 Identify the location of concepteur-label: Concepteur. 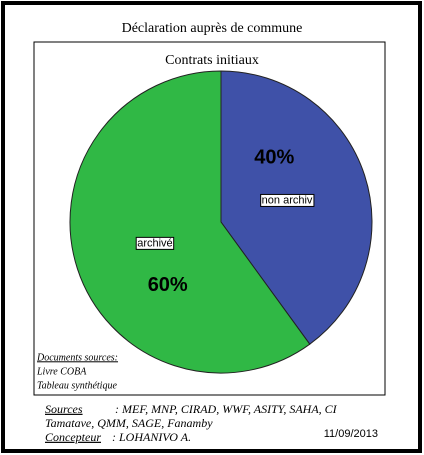
(73, 437).